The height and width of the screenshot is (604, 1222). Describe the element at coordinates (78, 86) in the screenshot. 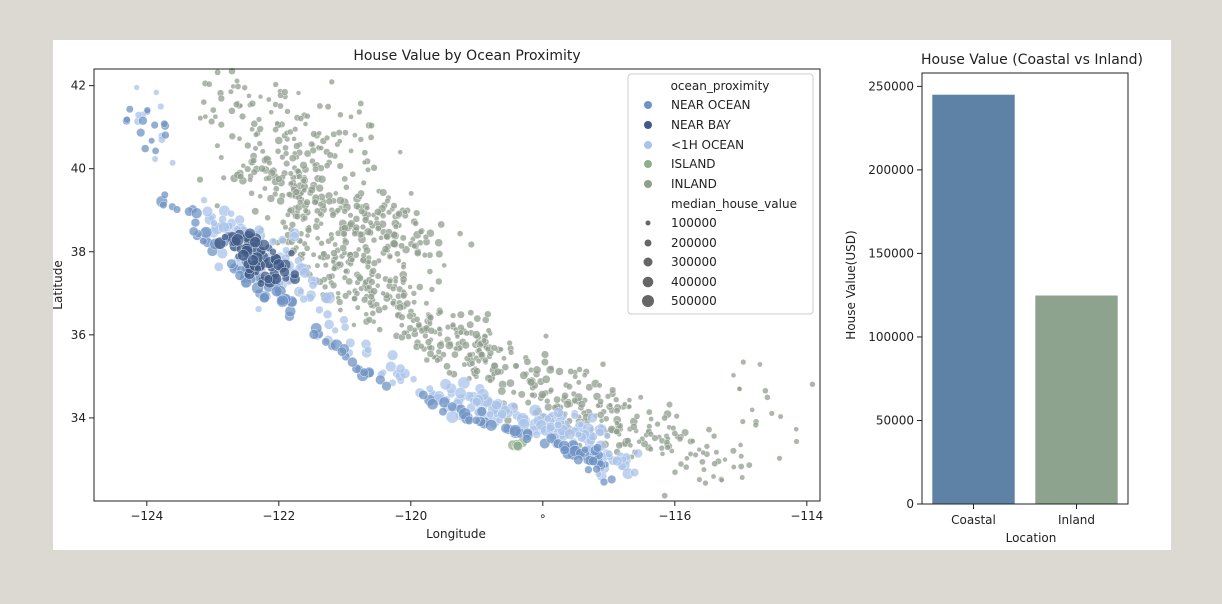

I see `y-tick-label: 42` at that location.